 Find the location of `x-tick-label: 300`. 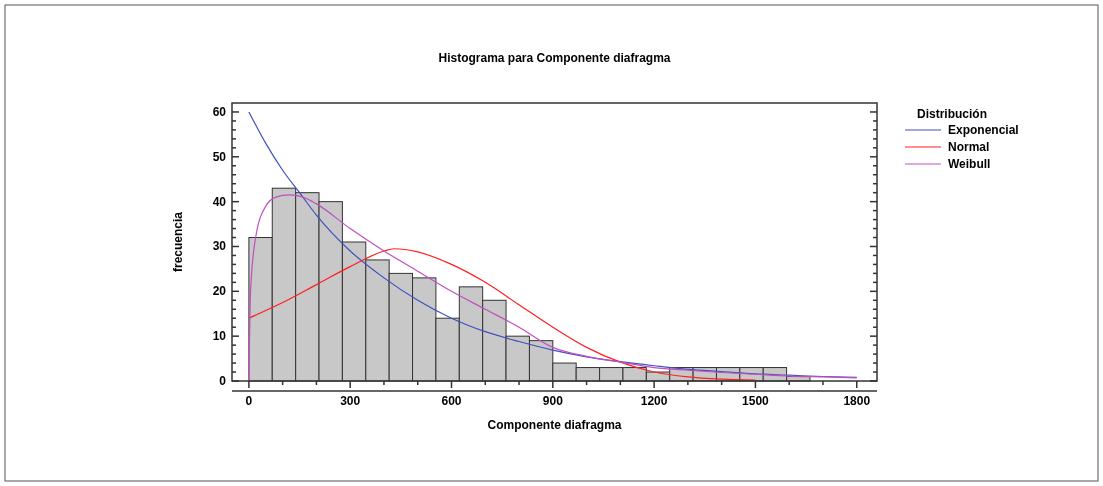

x-tick-label: 300 is located at coordinates (350, 401).